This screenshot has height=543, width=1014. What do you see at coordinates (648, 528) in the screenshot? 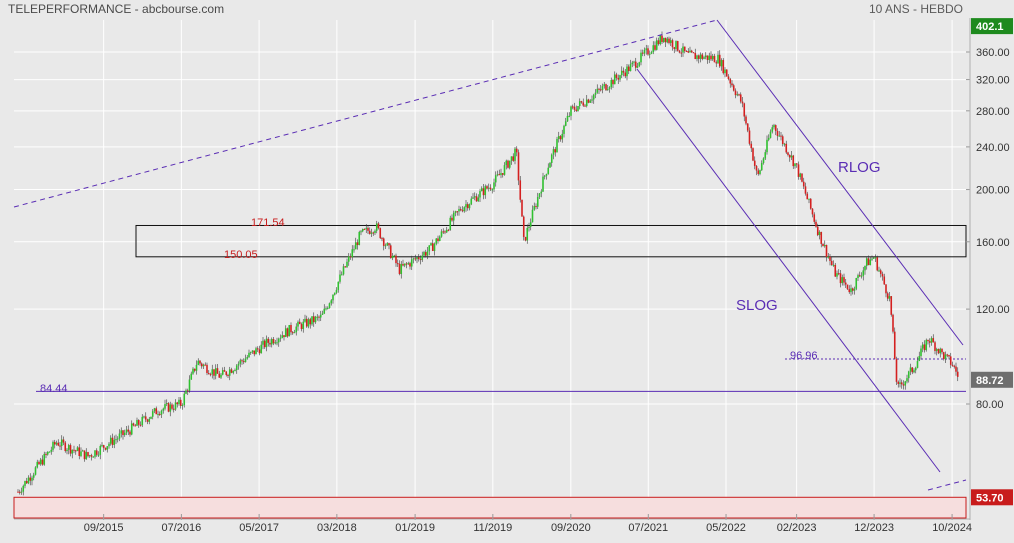
I see `x-tick-label: 07/2021` at bounding box center [648, 528].